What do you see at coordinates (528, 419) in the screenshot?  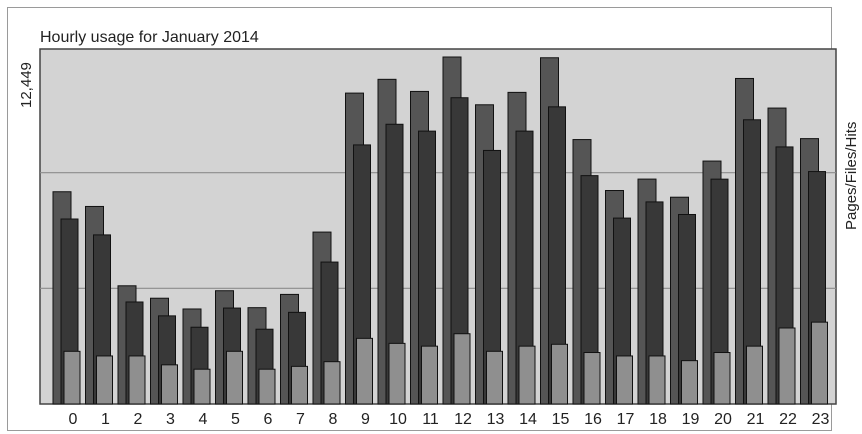 I see `x-tick-label: 14` at bounding box center [528, 419].